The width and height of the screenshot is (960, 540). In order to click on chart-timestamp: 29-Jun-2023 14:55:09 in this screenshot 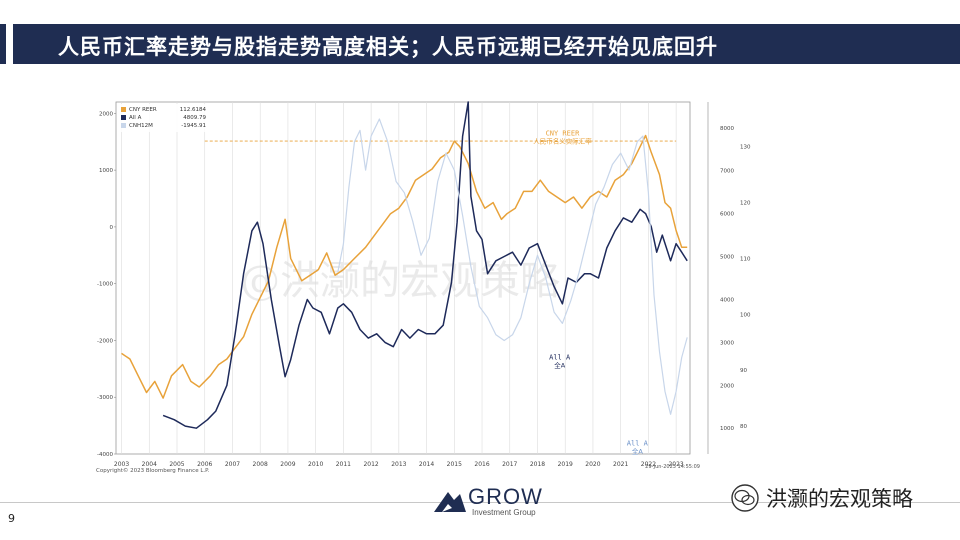, I will do `click(672, 467)`.